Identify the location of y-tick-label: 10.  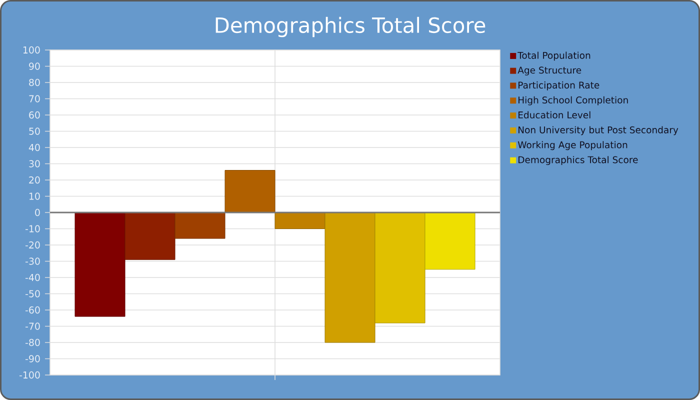
(34, 196).